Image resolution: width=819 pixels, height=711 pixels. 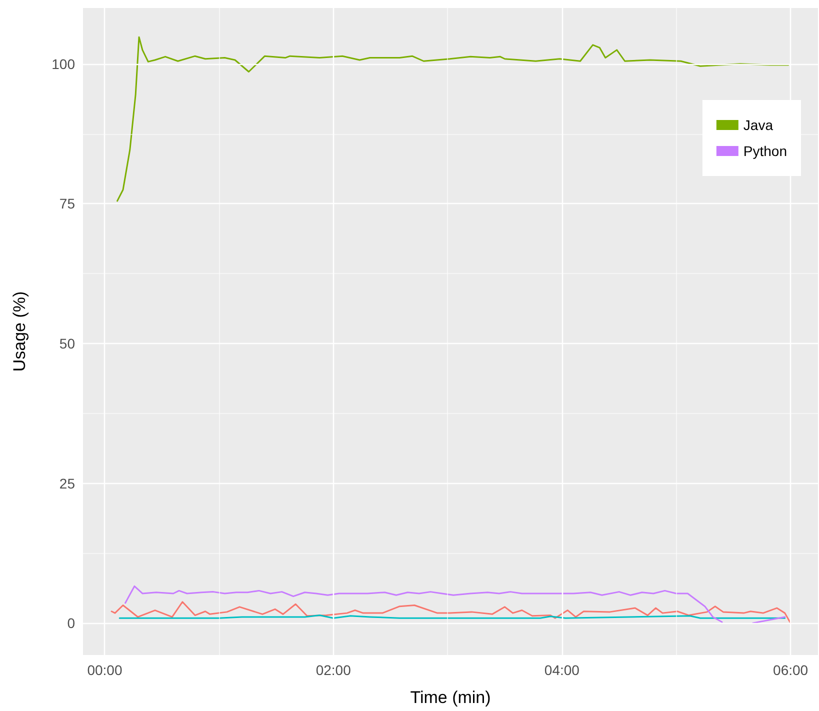 I want to click on legend-label: Python, so click(x=765, y=151).